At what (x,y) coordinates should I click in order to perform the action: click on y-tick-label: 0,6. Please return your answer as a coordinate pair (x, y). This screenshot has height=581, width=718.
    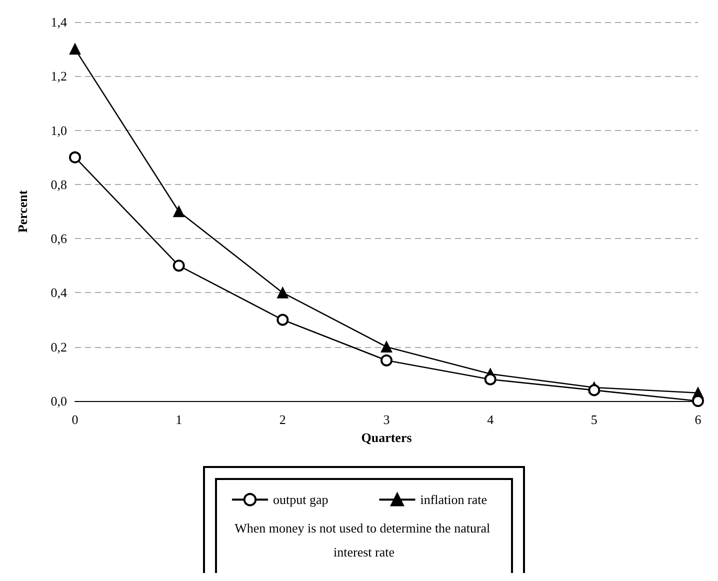
    Looking at the image, I should click on (59, 238).